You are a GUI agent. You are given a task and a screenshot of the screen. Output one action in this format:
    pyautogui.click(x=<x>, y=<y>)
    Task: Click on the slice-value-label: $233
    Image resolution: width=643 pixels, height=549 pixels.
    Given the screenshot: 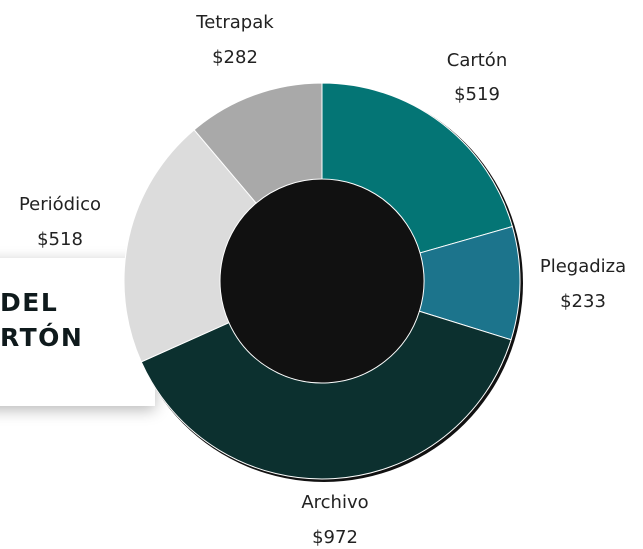 What is the action you would take?
    pyautogui.click(x=583, y=301)
    